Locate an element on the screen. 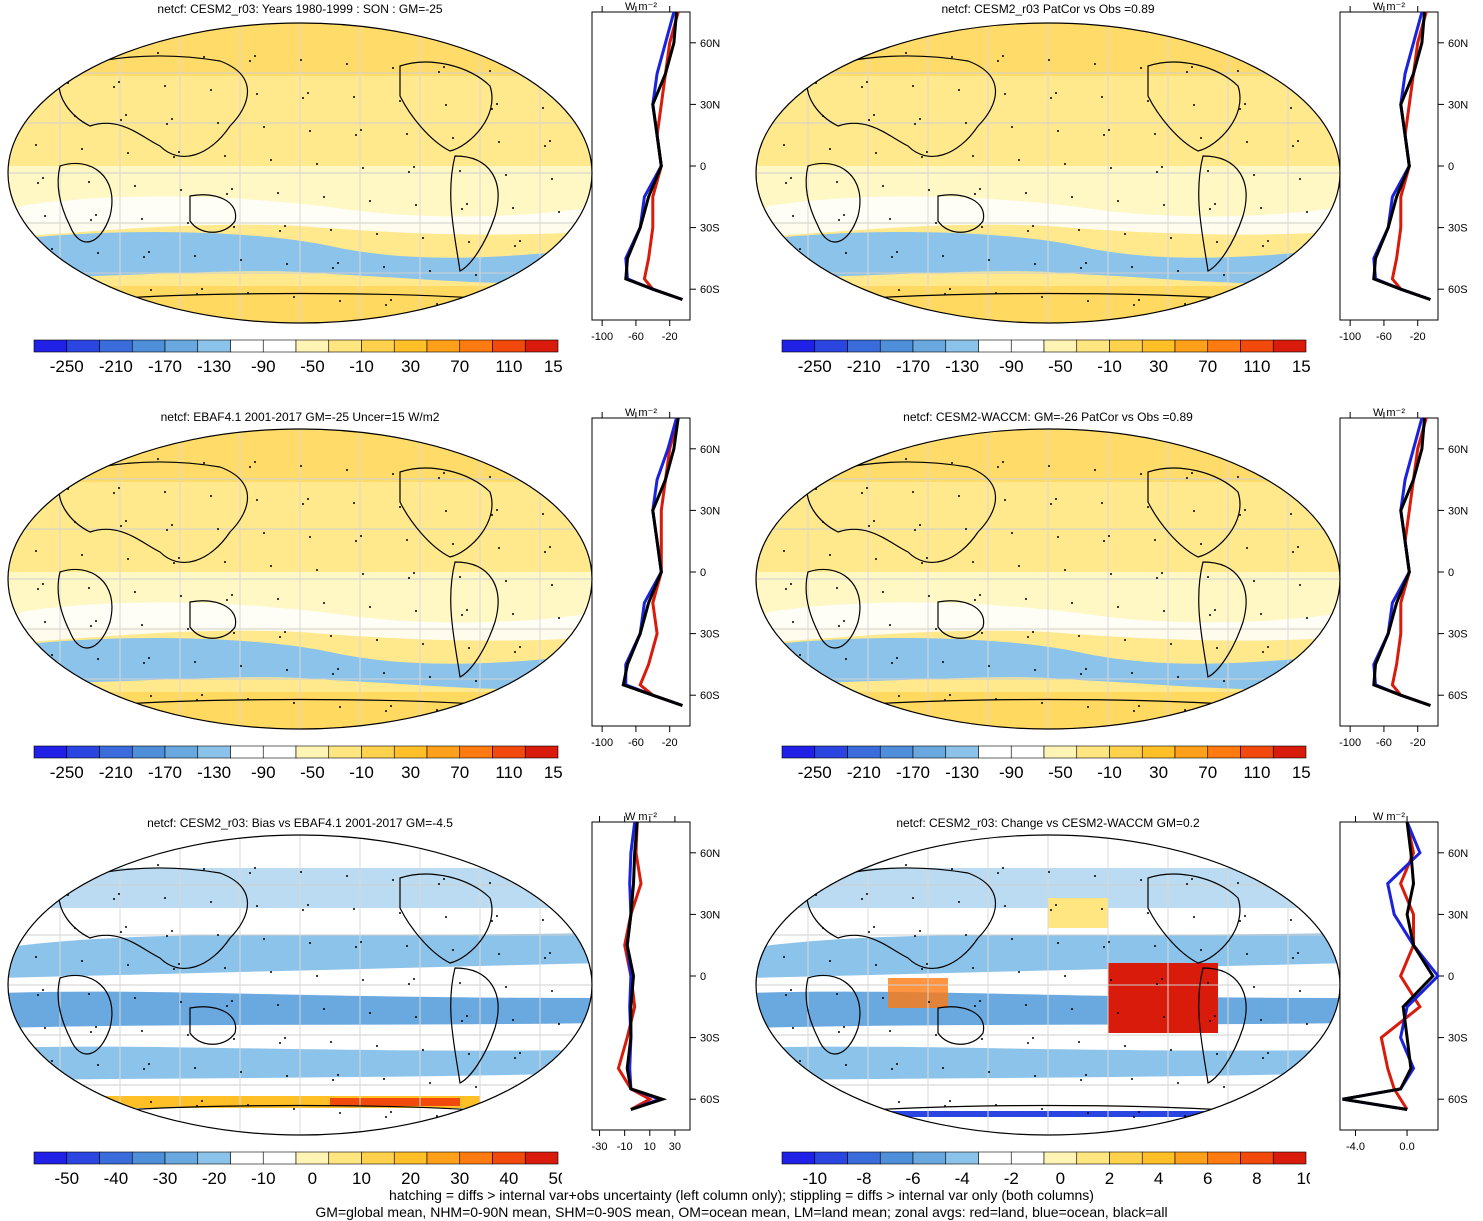 This screenshot has height=1221, width=1483. colorbar-label: 150 is located at coordinates (1301, 366).